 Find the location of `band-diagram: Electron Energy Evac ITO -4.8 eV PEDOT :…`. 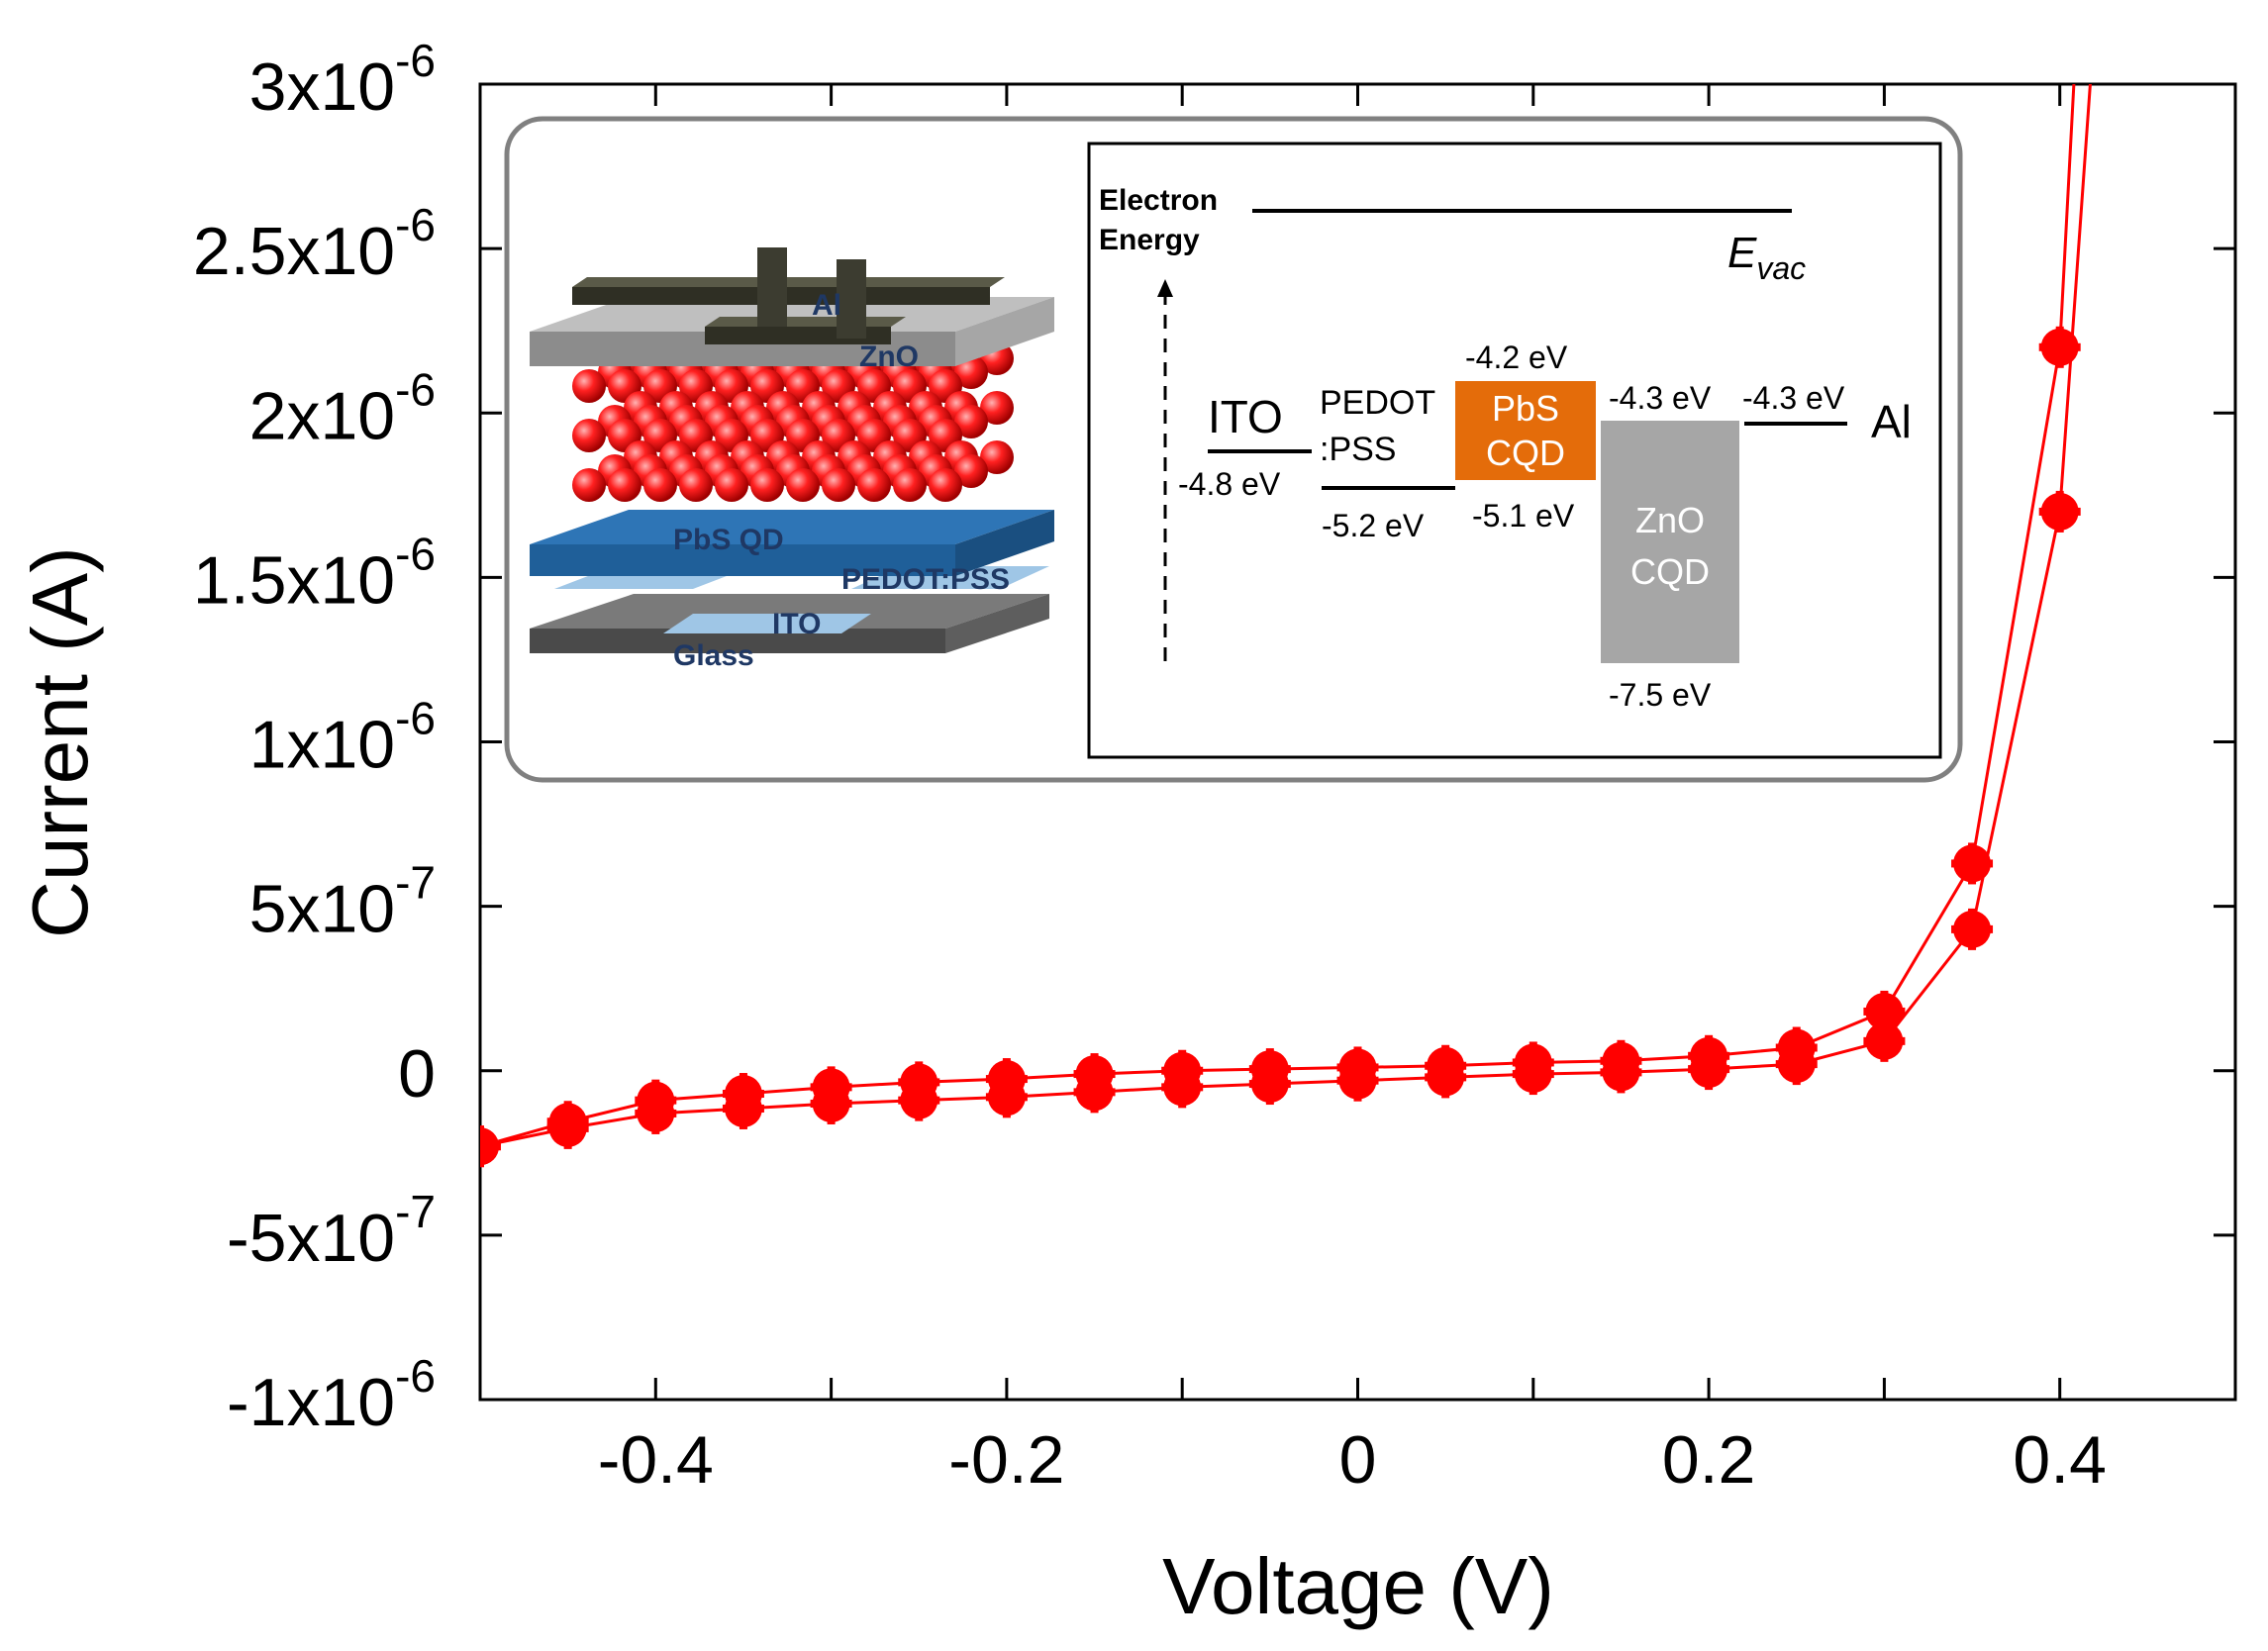

band-diagram: Electron Energy Evac ITO -4.8 eV PEDOT :… is located at coordinates (1514, 450).